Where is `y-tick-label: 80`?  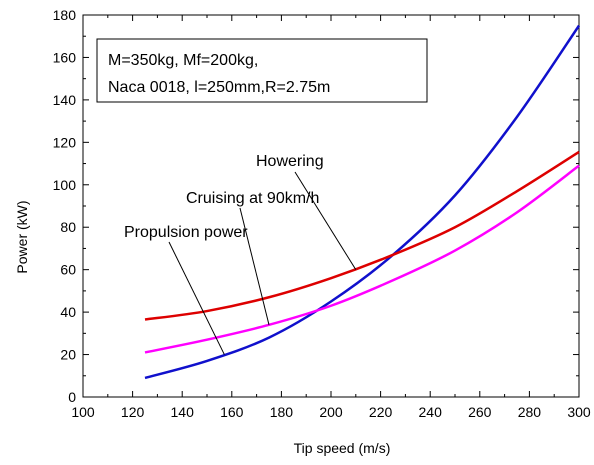 y-tick-label: 80 is located at coordinates (68, 227).